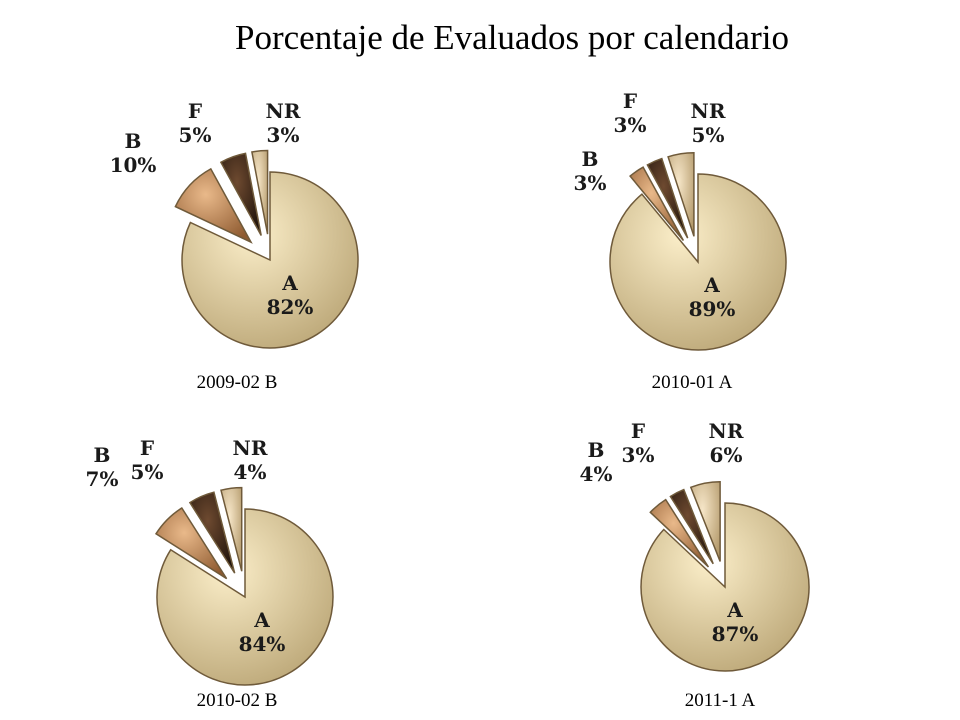 This screenshot has height=720, width=960. I want to click on pie-chart-2: A89%B3%F3%NR5%2010-01 A, so click(680, 241).